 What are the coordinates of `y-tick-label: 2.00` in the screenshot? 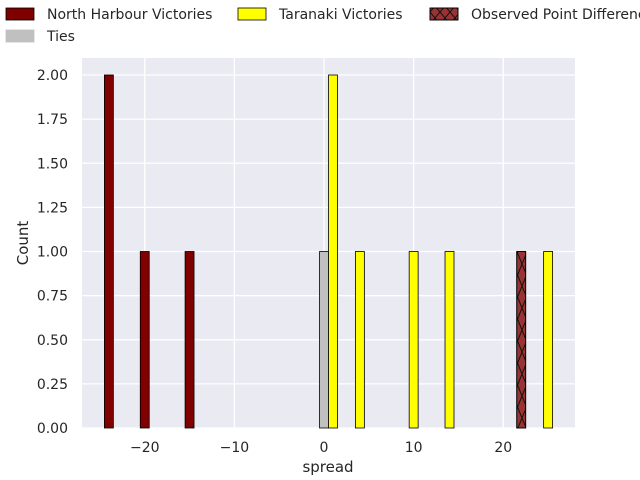 It's located at (52, 76).